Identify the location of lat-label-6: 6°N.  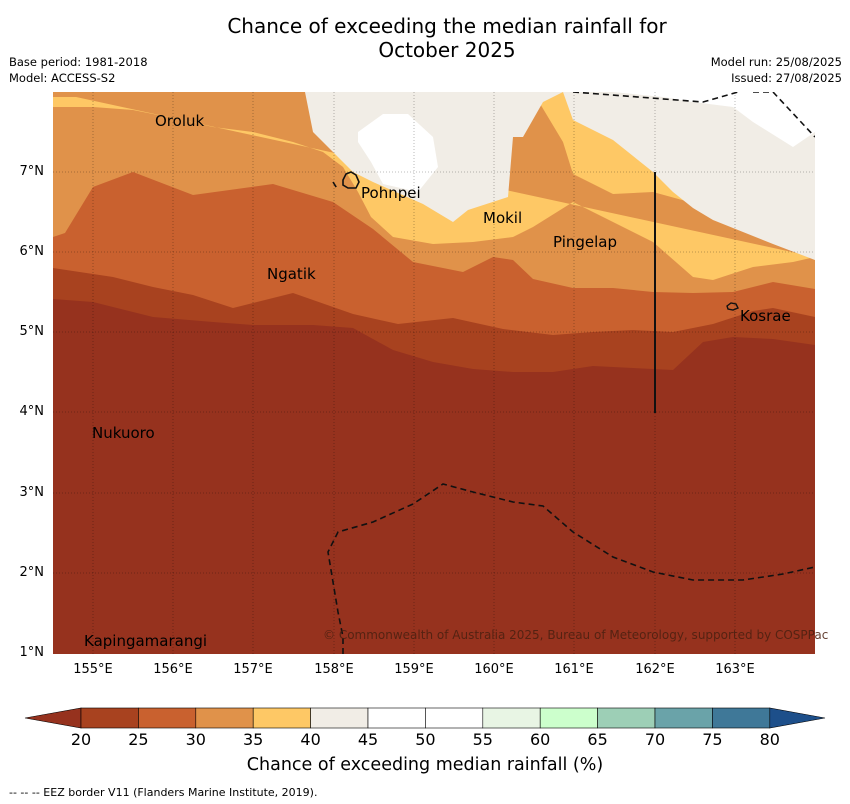
(32, 251).